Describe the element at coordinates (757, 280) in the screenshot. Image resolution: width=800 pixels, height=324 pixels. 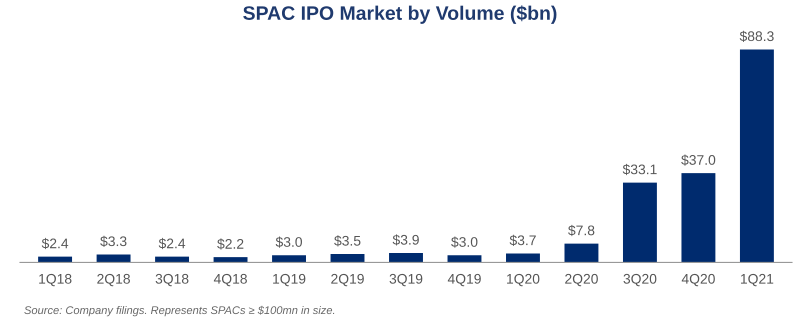
I see `x-tick-label: 1Q21` at that location.